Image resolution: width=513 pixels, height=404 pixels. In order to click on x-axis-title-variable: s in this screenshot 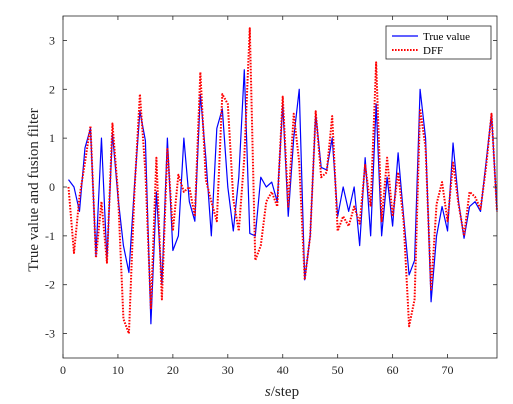, I will do `click(268, 392)`.